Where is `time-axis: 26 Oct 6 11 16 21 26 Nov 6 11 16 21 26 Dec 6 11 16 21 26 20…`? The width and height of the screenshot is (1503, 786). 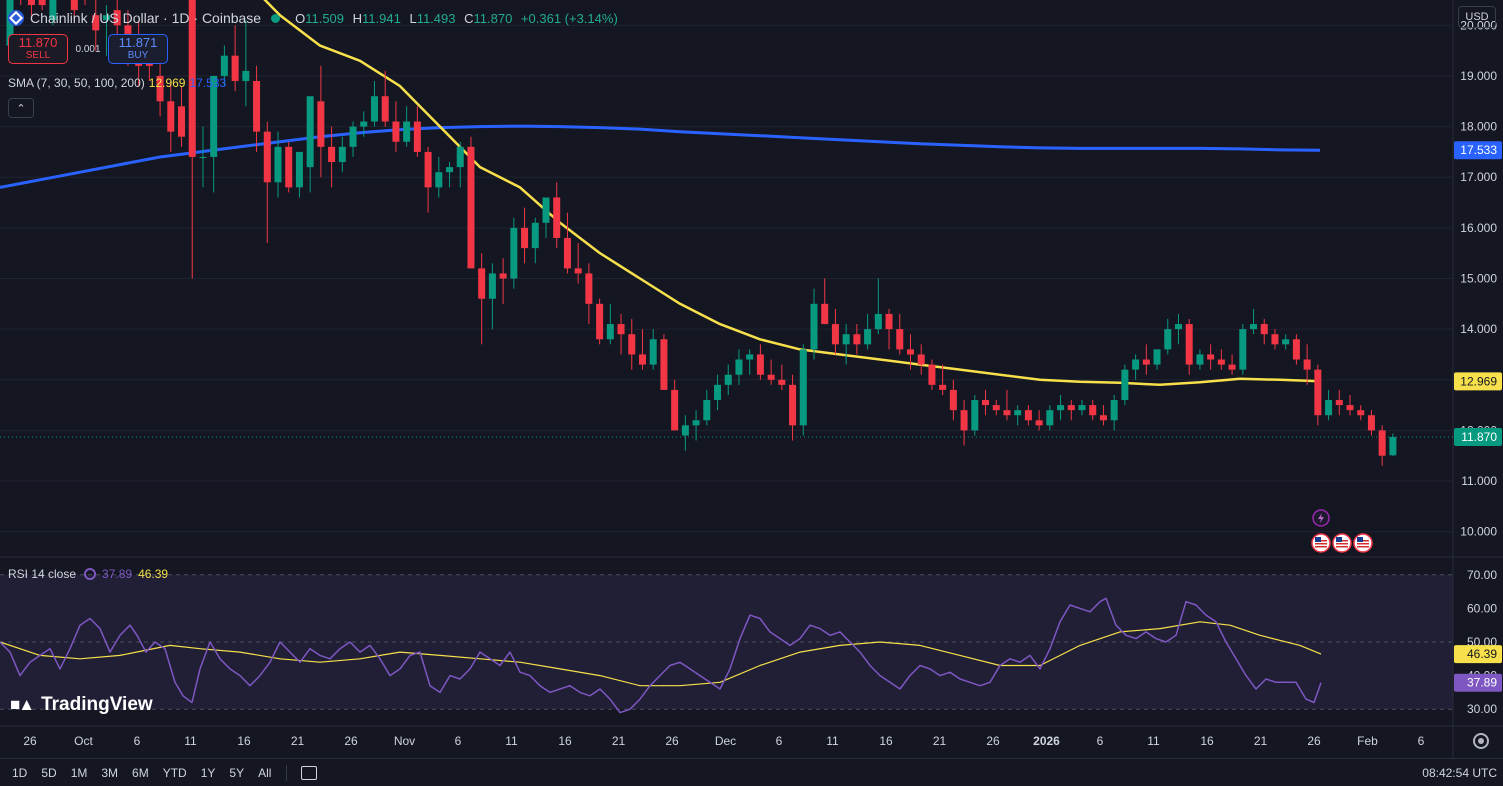
time-axis: 26 Oct 6 11 16 21 26 Nov 6 11 16 21 26 Dec 6 11 16 21 26 20… is located at coordinates (723, 741).